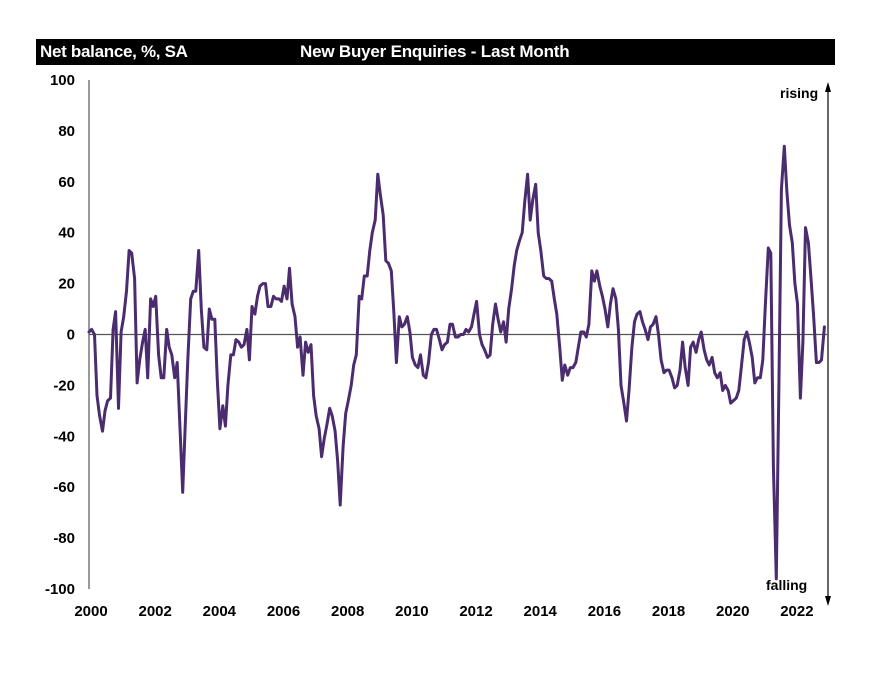  I want to click on y-tick-label: 60, so click(66, 182).